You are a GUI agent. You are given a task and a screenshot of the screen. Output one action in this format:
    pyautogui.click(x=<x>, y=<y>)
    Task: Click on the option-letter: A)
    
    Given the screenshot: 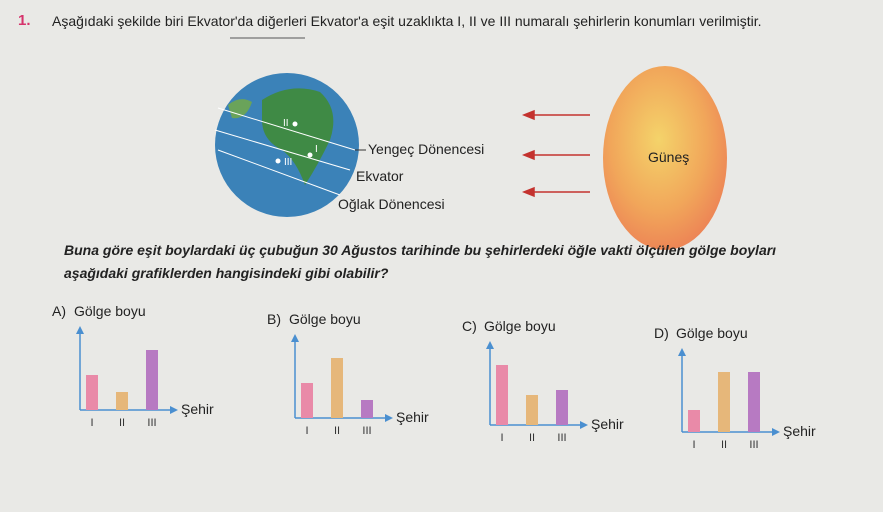 What is the action you would take?
    pyautogui.click(x=59, y=311)
    